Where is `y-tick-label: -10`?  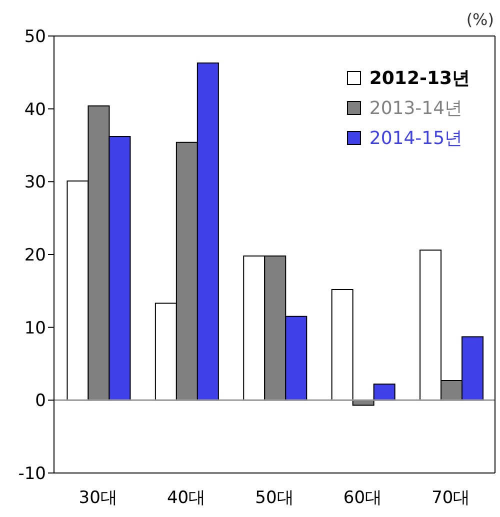
y-tick-label: -10 is located at coordinates (32, 474).